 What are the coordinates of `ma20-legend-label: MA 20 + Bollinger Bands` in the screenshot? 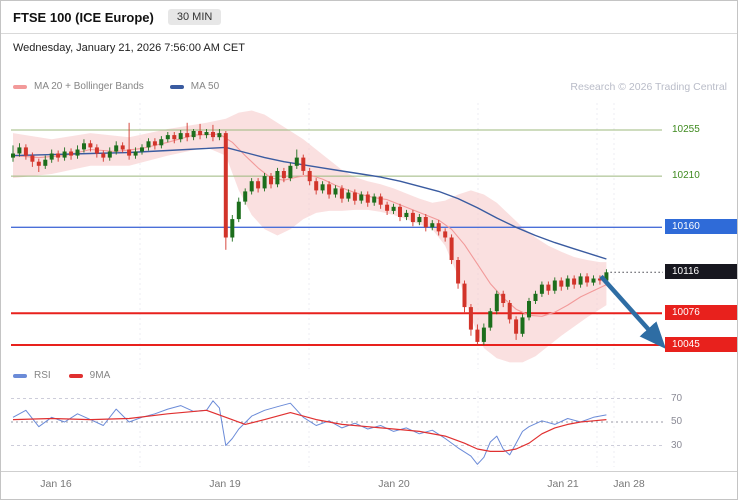 It's located at (89, 86).